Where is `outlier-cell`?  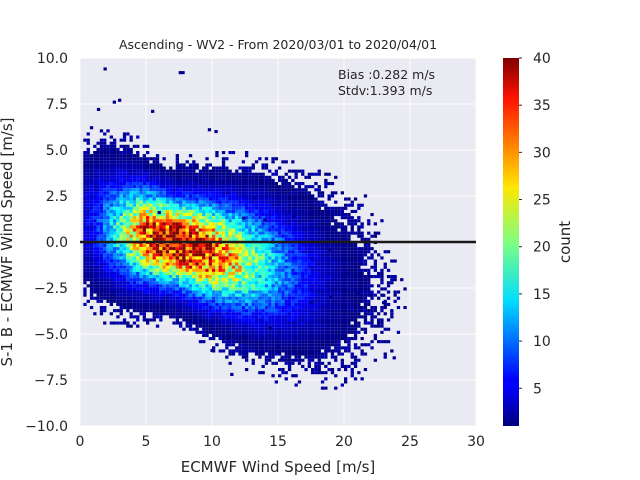 outlier-cell is located at coordinates (212, 351).